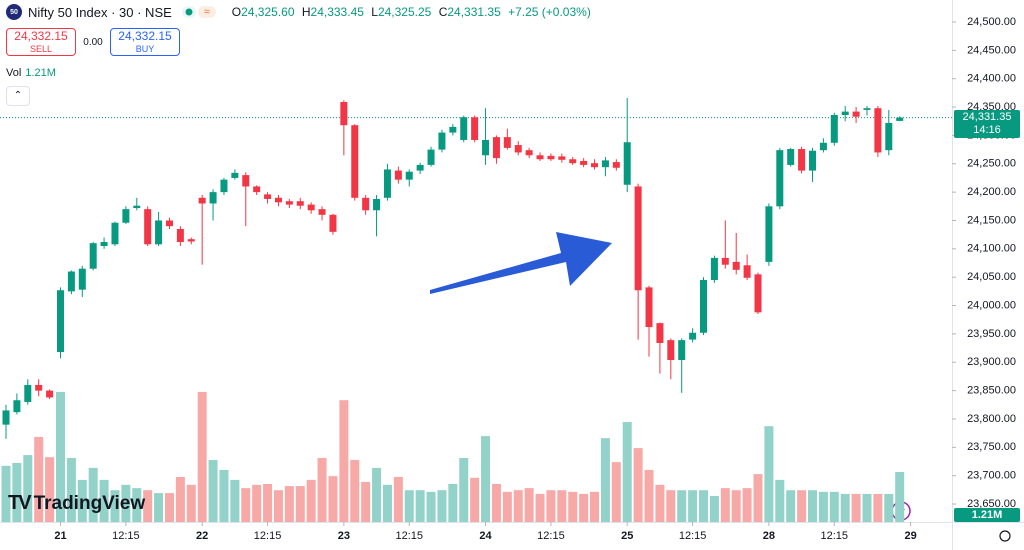 This screenshot has height=550, width=1024. Describe the element at coordinates (485, 536) in the screenshot. I see `x-tick-label: 24` at that location.